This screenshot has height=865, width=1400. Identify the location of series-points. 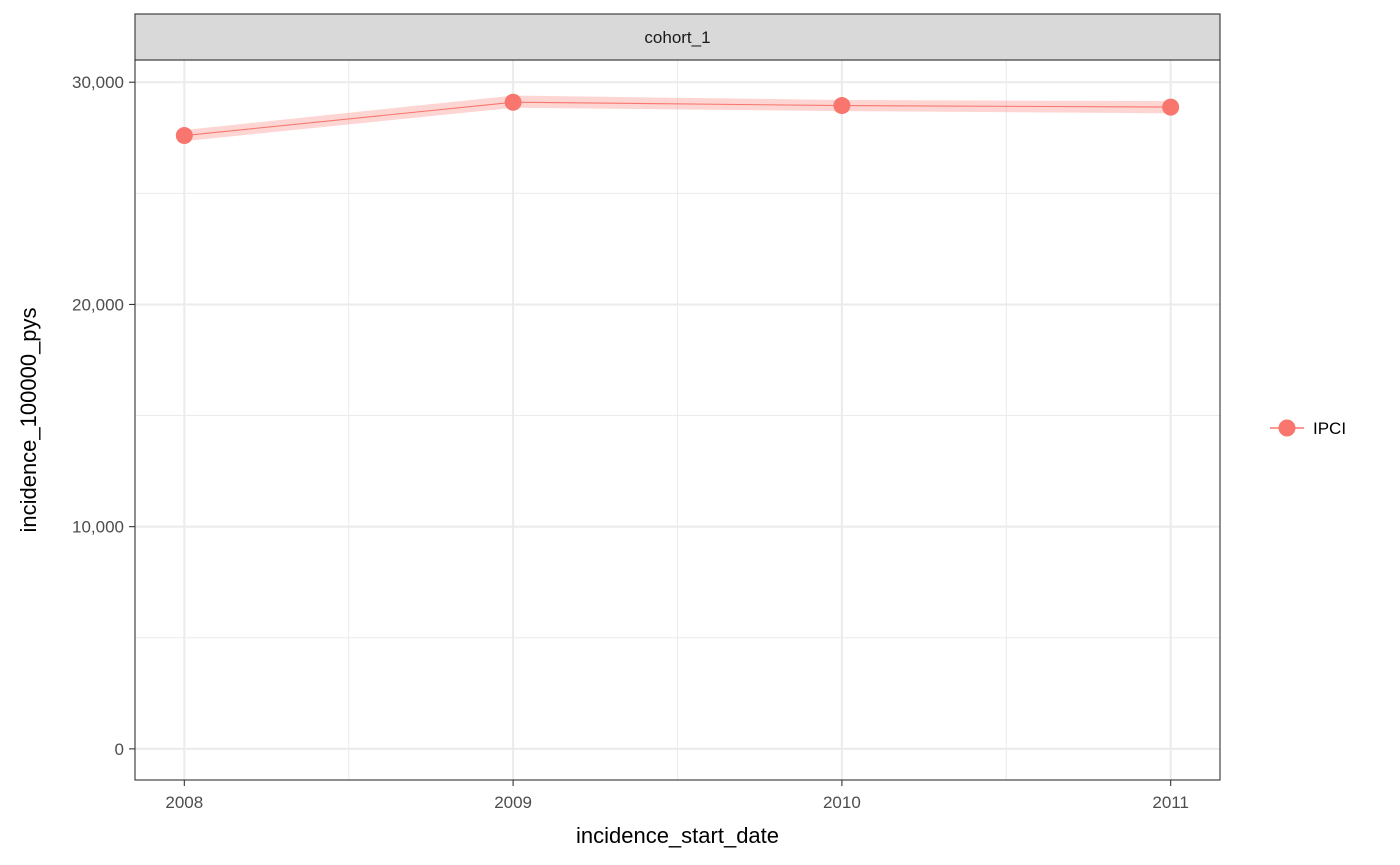
(677, 119).